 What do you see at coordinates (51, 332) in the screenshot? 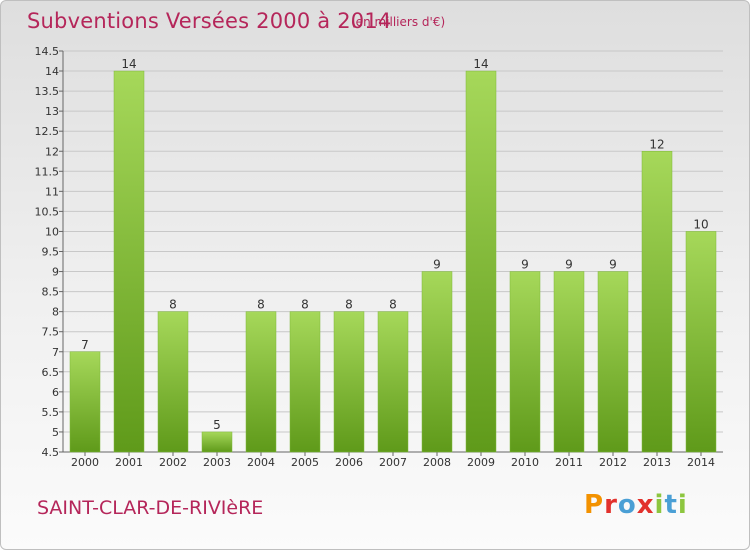
I see `y-tick-label: 7.5` at bounding box center [51, 332].